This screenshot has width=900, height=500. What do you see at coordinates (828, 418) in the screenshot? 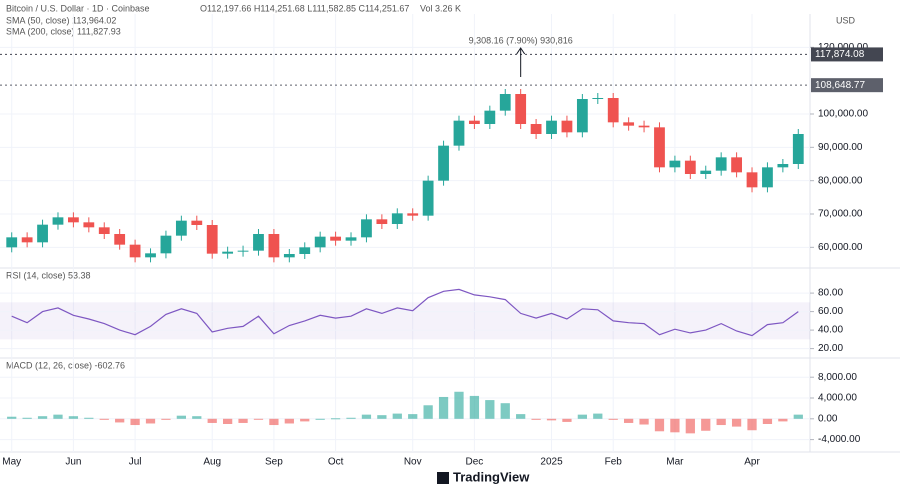
I see `y-tick-label: 0.00` at bounding box center [828, 418].